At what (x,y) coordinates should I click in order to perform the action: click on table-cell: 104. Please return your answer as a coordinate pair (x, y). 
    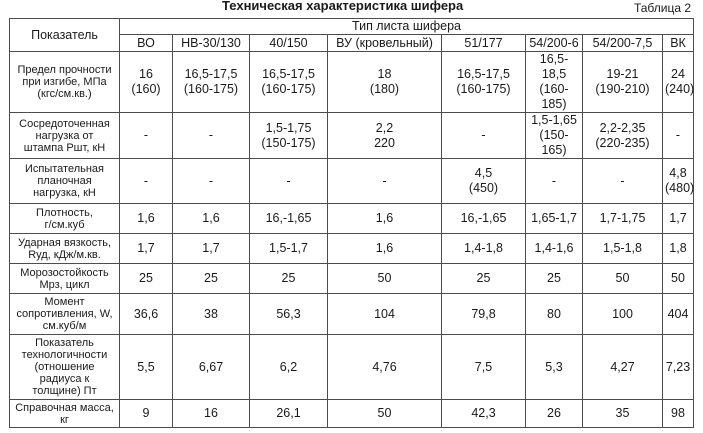
    Looking at the image, I should click on (384, 314).